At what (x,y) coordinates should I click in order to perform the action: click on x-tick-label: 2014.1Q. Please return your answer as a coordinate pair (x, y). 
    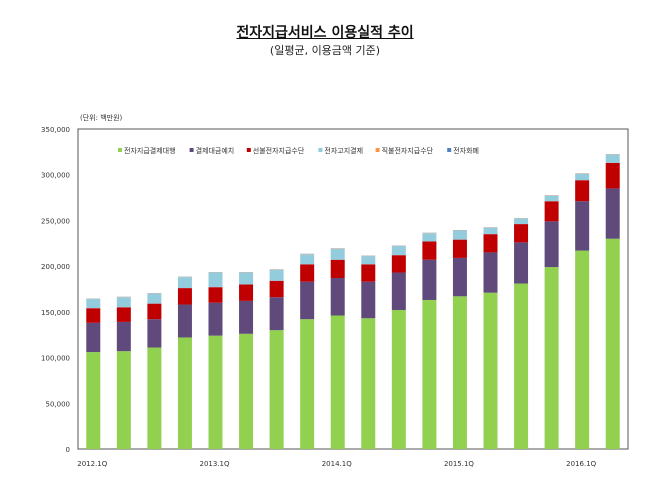
    Looking at the image, I should click on (337, 464).